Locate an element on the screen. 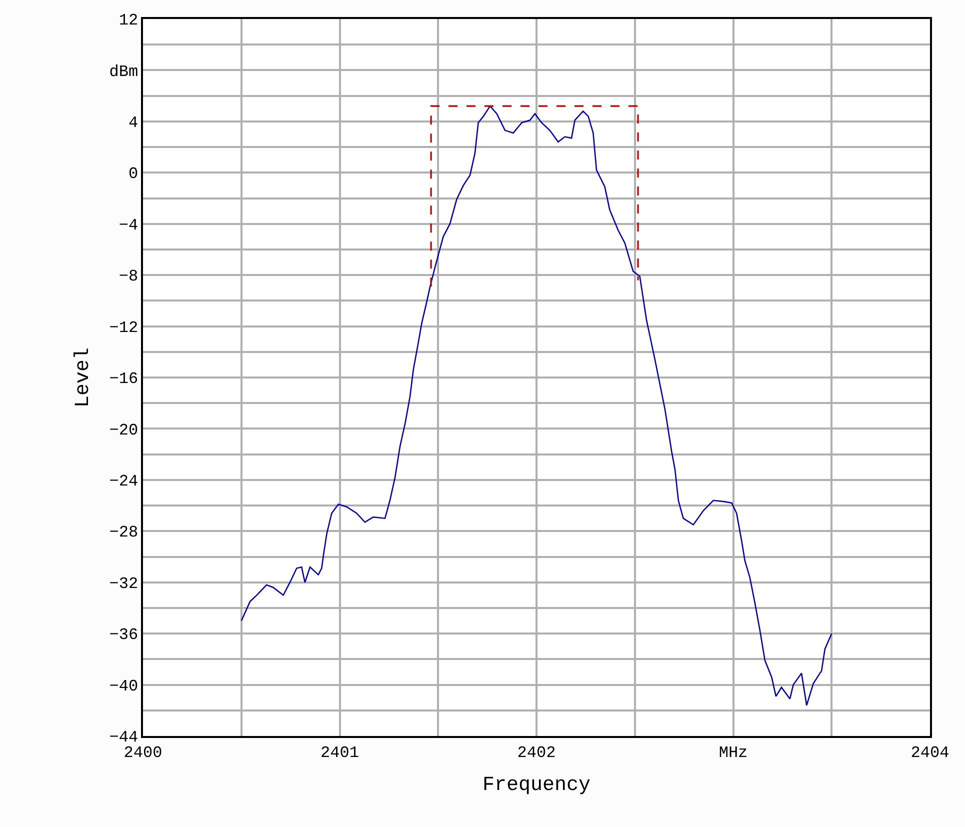 The image size is (965, 827). y-tick-label: −8 is located at coordinates (128, 277).